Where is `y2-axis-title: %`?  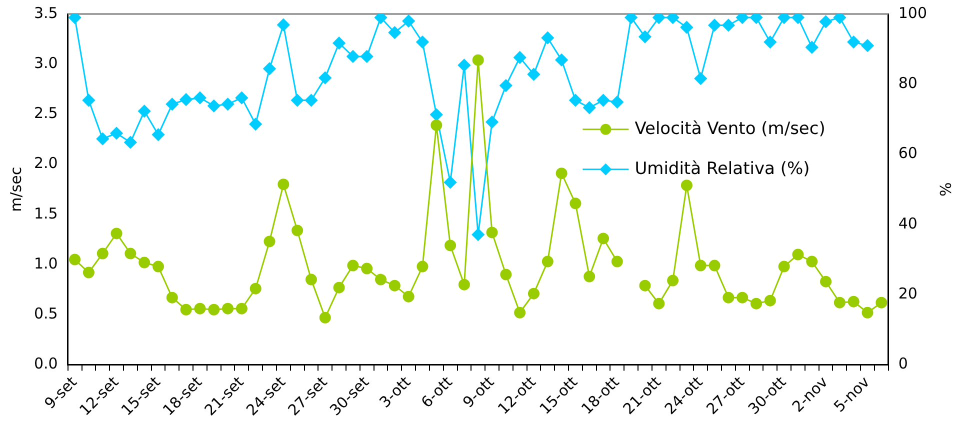 y2-axis-title: % is located at coordinates (945, 189).